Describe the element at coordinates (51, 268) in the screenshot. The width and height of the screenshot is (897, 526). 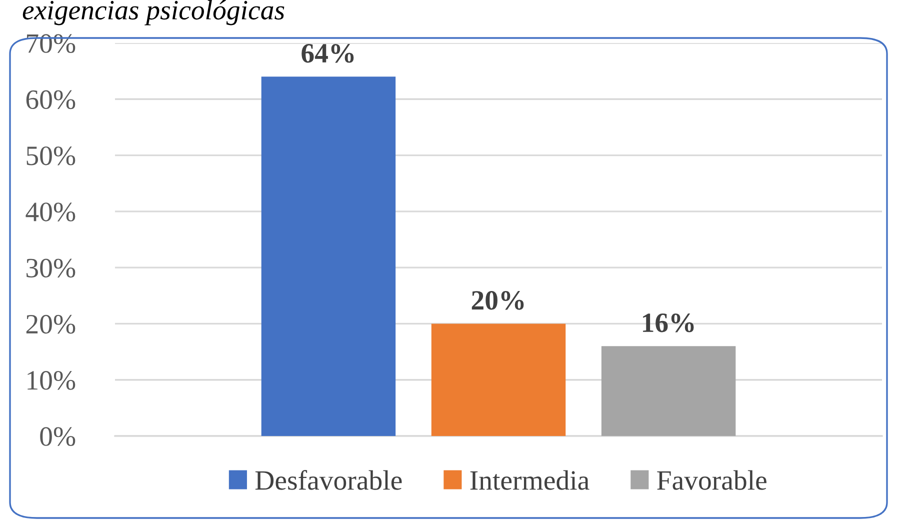
I see `y-tick-label: 30%` at that location.